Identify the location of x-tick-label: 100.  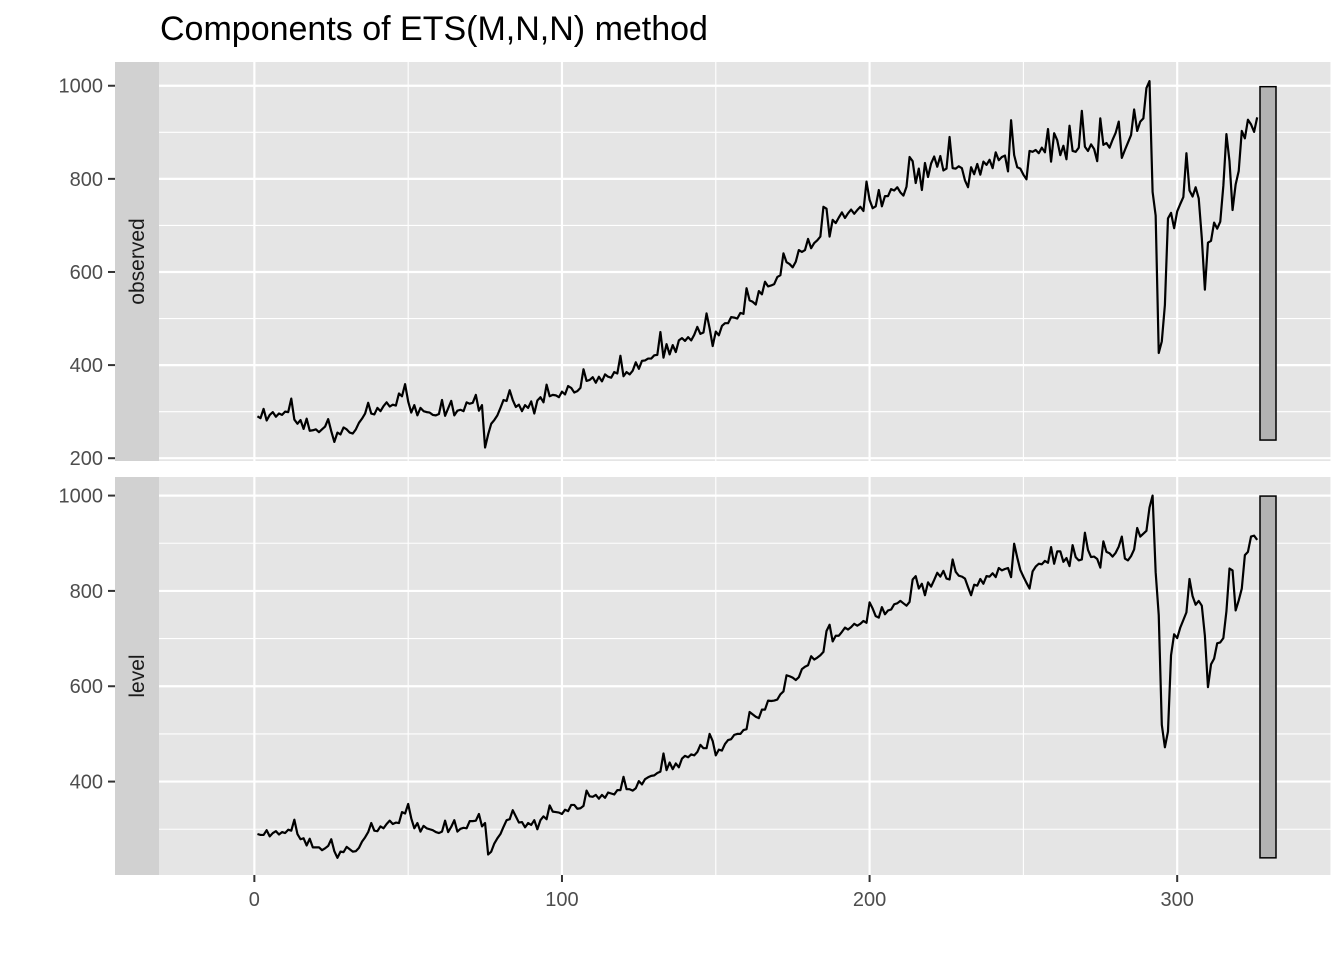
(561, 900).